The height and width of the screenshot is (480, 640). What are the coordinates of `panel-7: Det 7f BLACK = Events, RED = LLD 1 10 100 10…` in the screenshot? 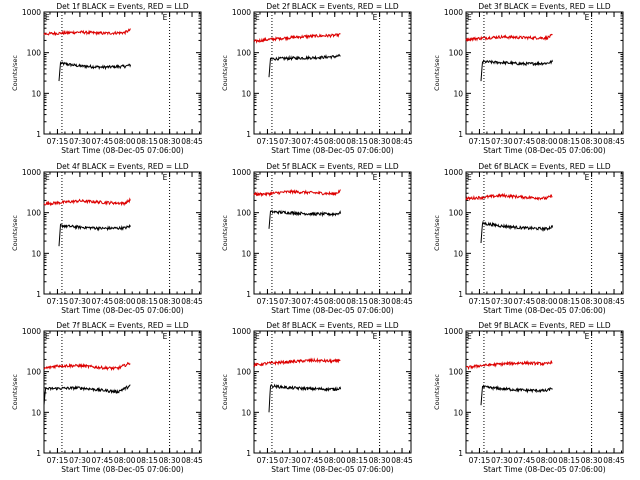 It's located at (107, 397).